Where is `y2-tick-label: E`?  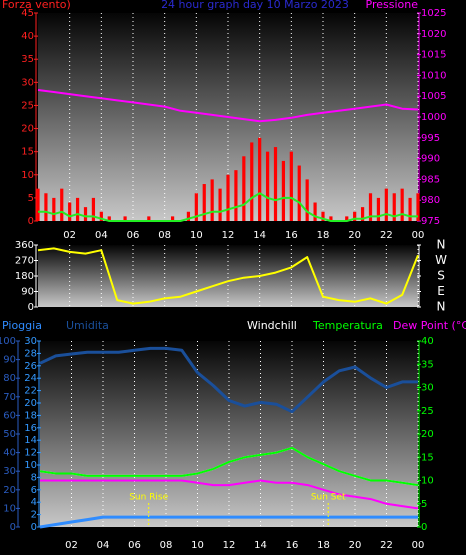 y2-tick-label: E is located at coordinates (441, 291).